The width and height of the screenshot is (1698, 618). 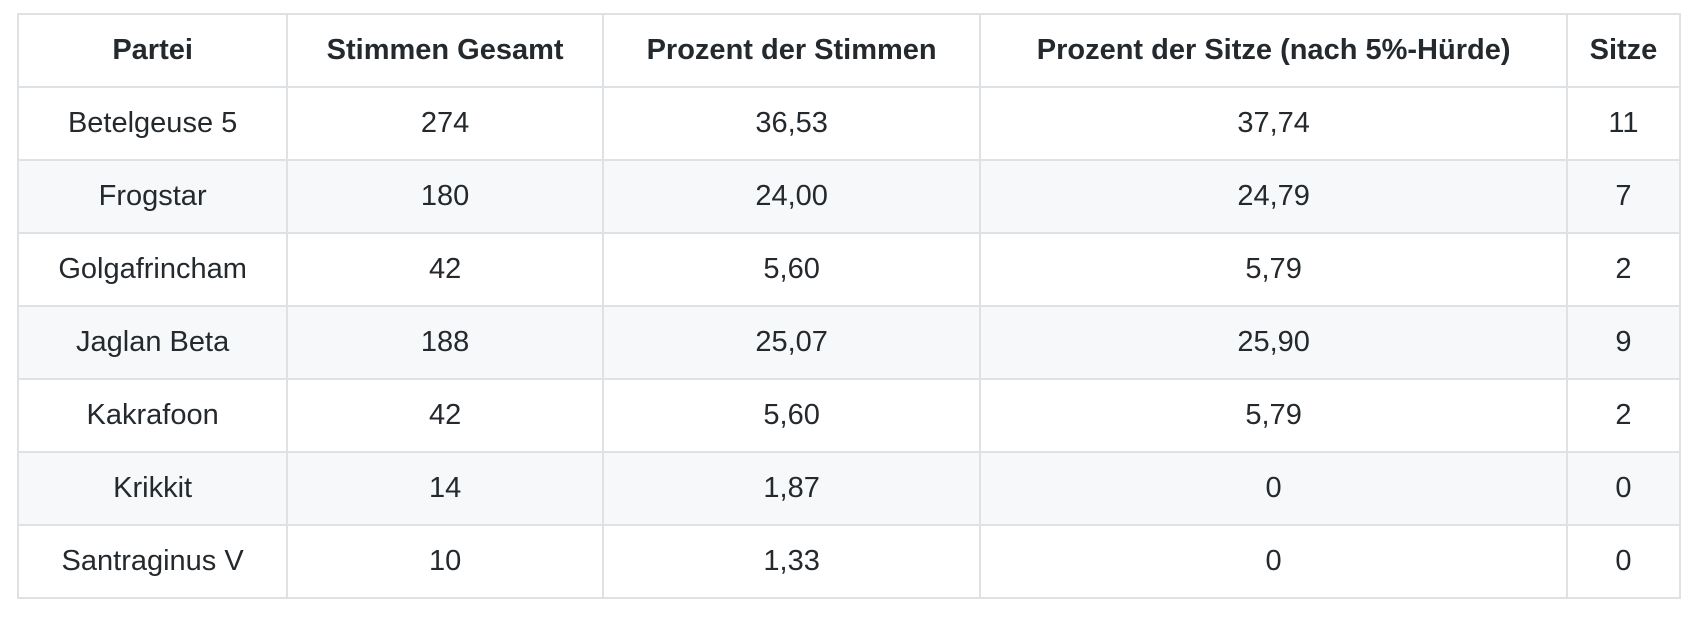 What do you see at coordinates (152, 415) in the screenshot?
I see `party-name-cell: Kakrafoon` at bounding box center [152, 415].